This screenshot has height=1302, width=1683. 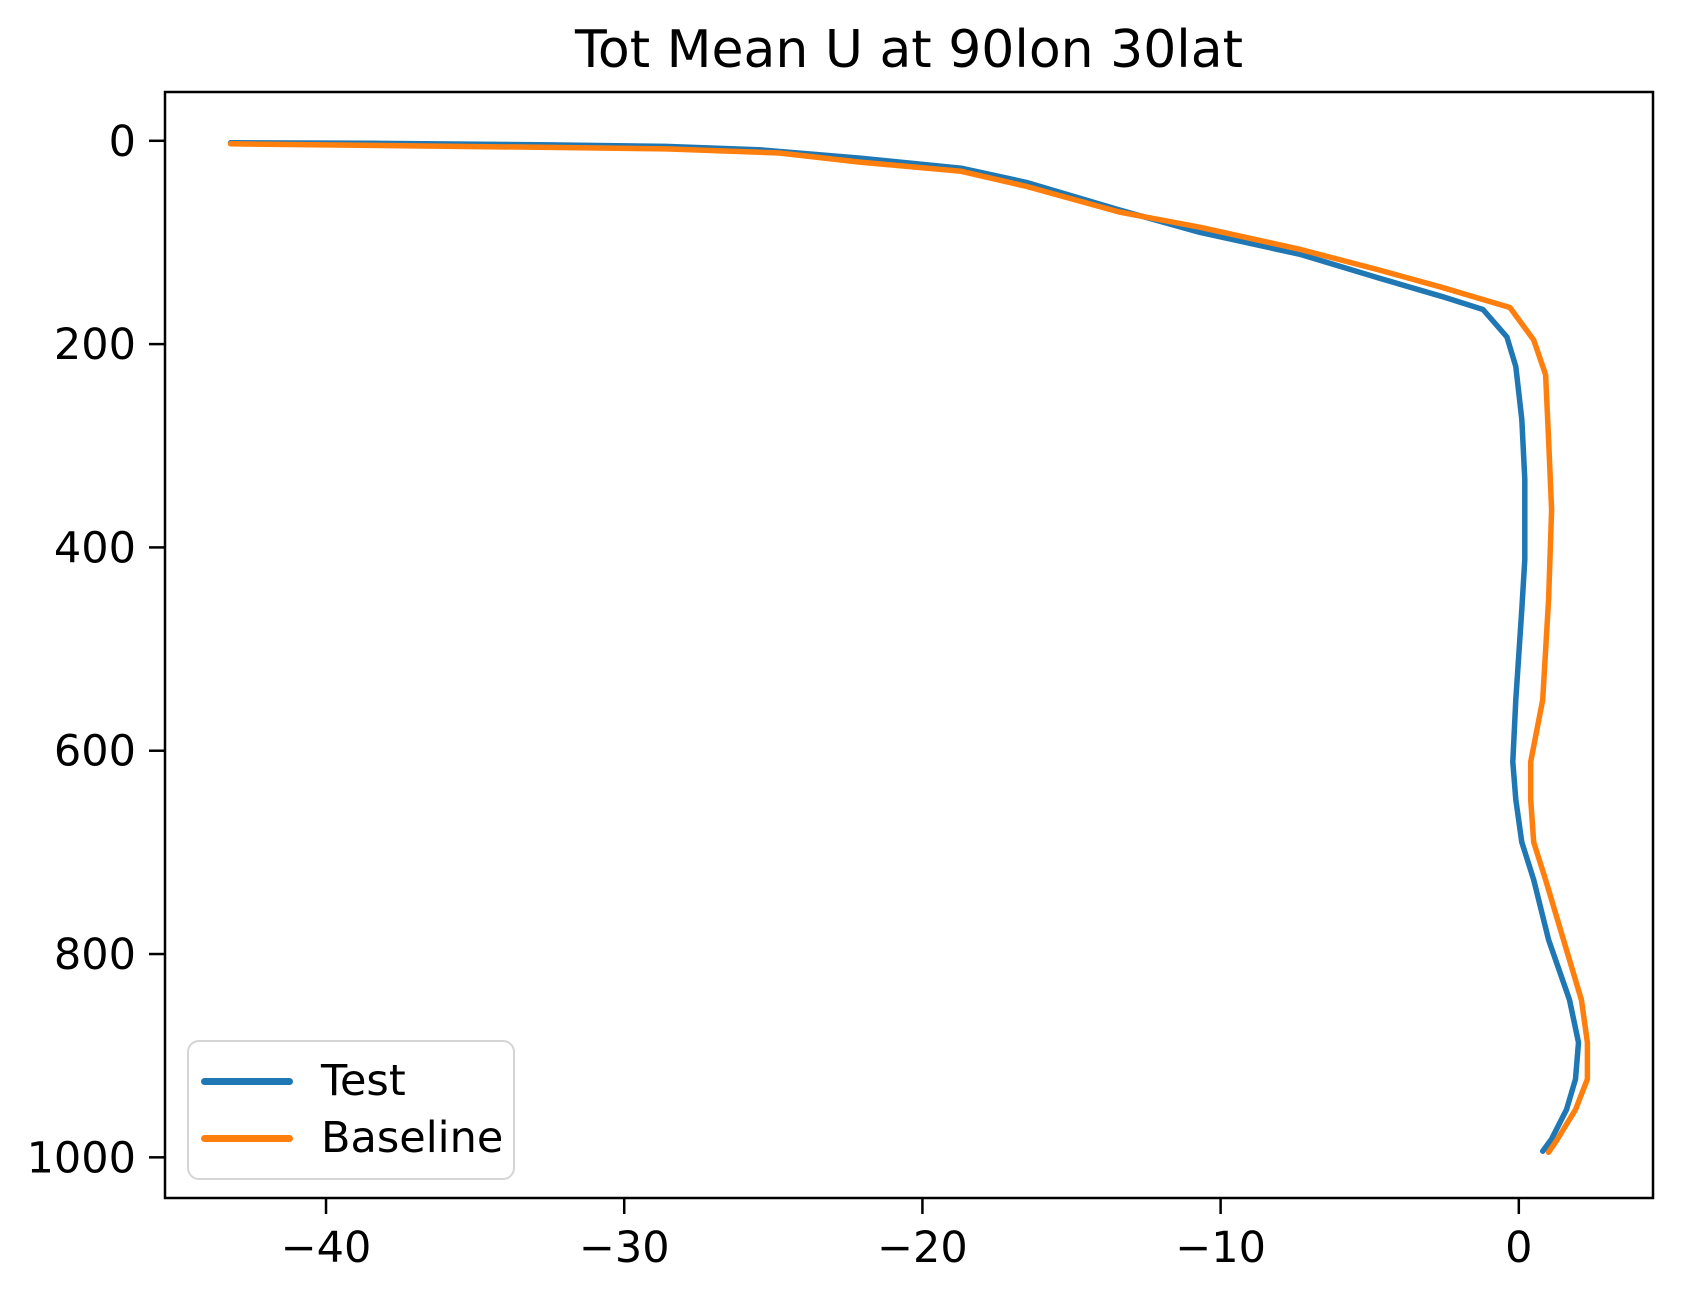 What do you see at coordinates (247, 1081) in the screenshot?
I see `legend-line-swatch-test` at bounding box center [247, 1081].